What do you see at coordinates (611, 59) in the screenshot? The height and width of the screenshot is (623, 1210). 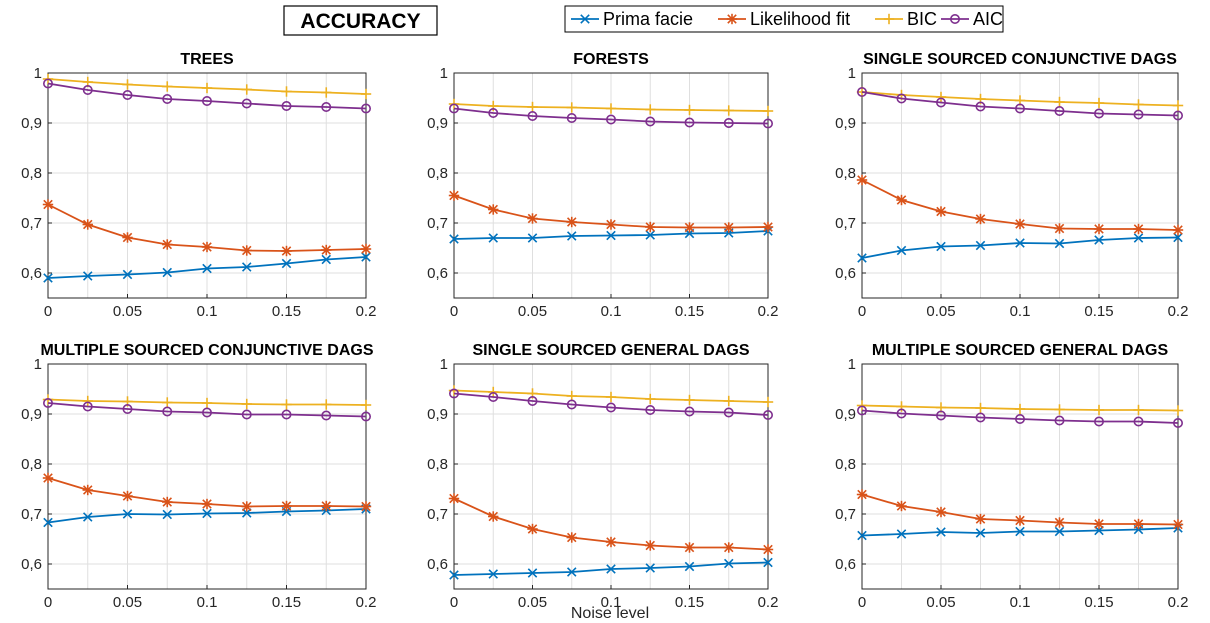 I see `panel-title: FORESTS` at bounding box center [611, 59].